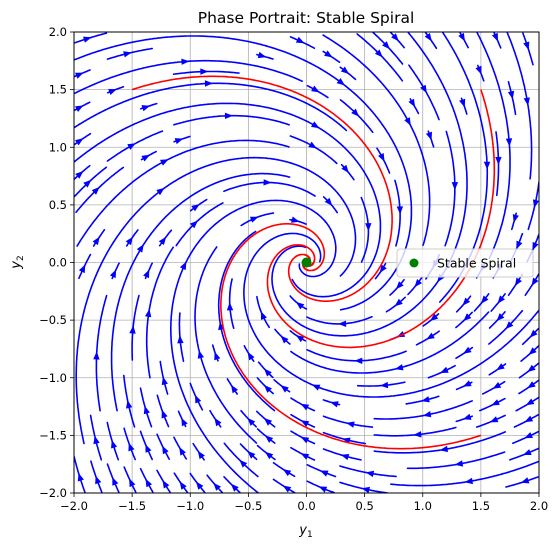 This screenshot has height=548, width=559. What do you see at coordinates (364, 506) in the screenshot?
I see `x-tick-label: 0.5` at bounding box center [364, 506].